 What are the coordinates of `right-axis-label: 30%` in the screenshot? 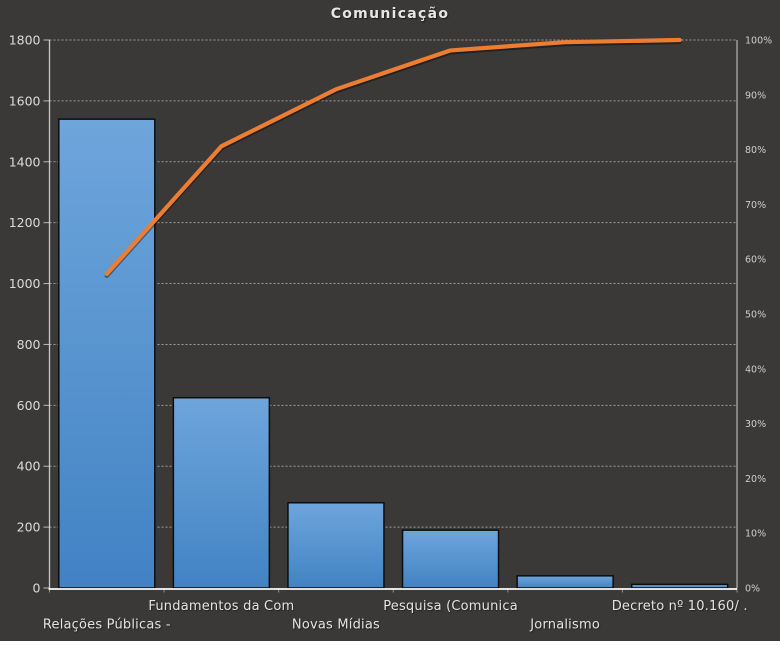 It's located at (755, 424).